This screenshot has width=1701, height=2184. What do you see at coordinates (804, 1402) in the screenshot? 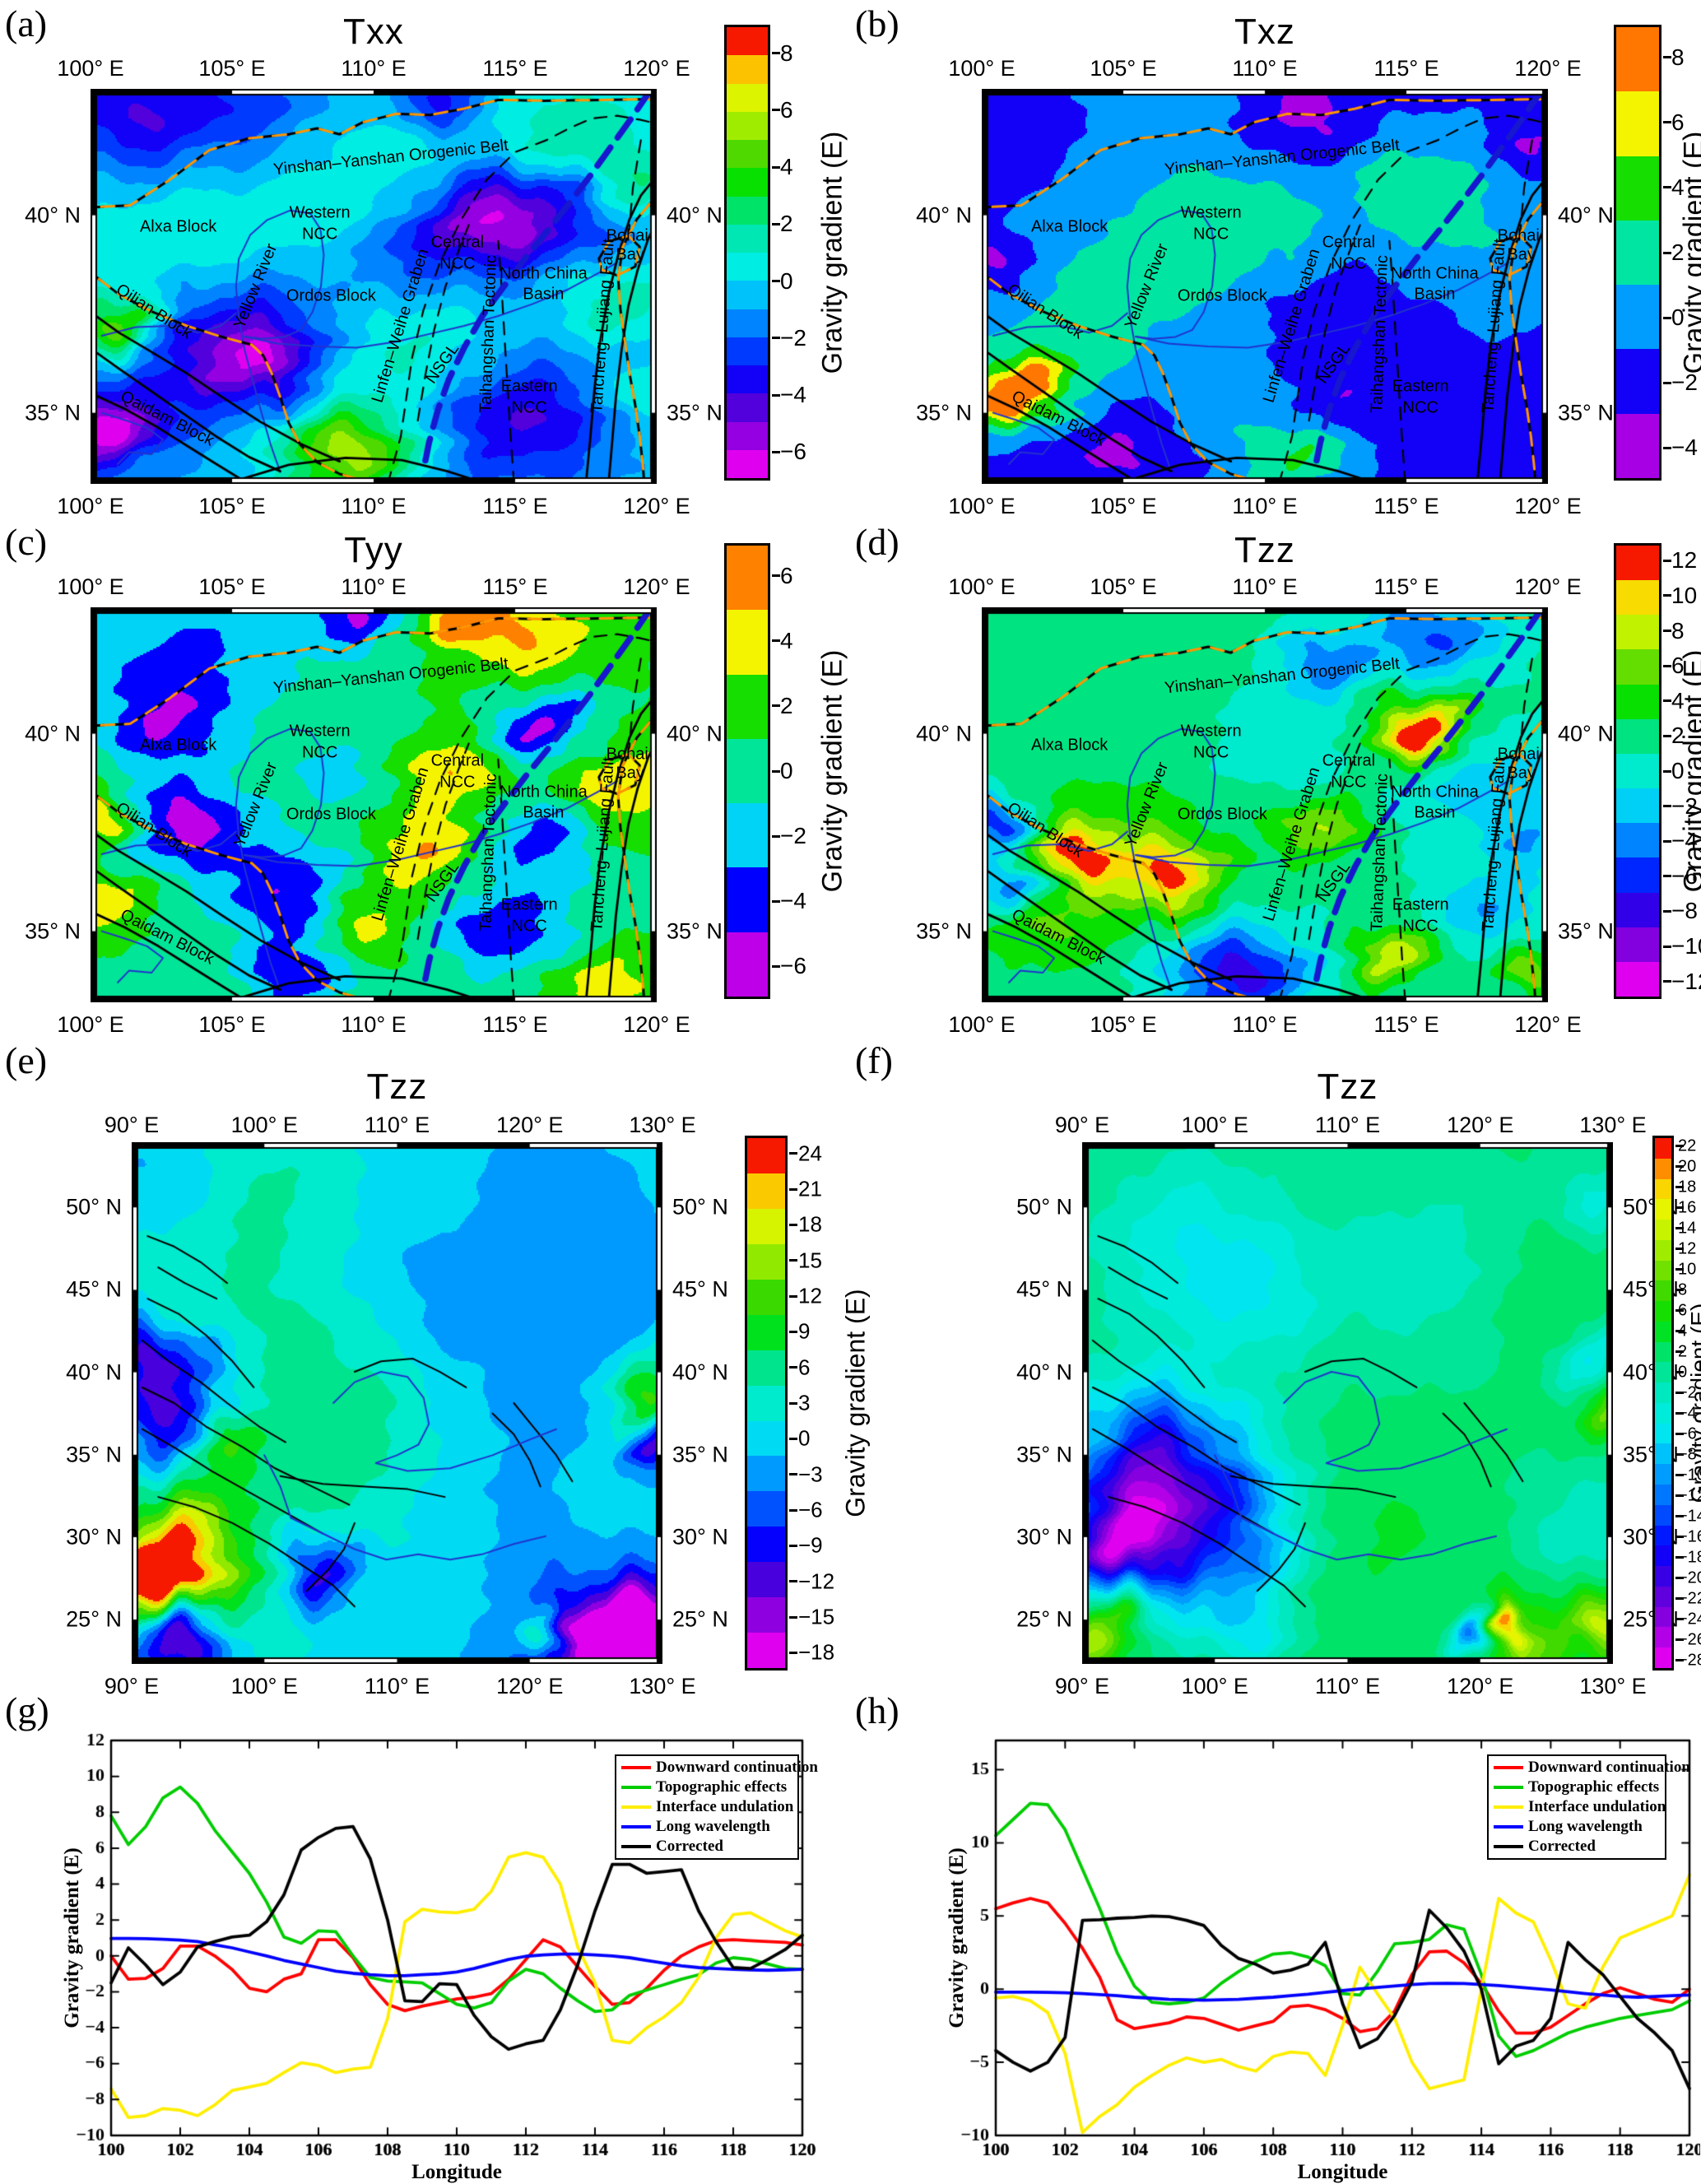
I see `colorbar-tick-label: 3` at bounding box center [804, 1402].